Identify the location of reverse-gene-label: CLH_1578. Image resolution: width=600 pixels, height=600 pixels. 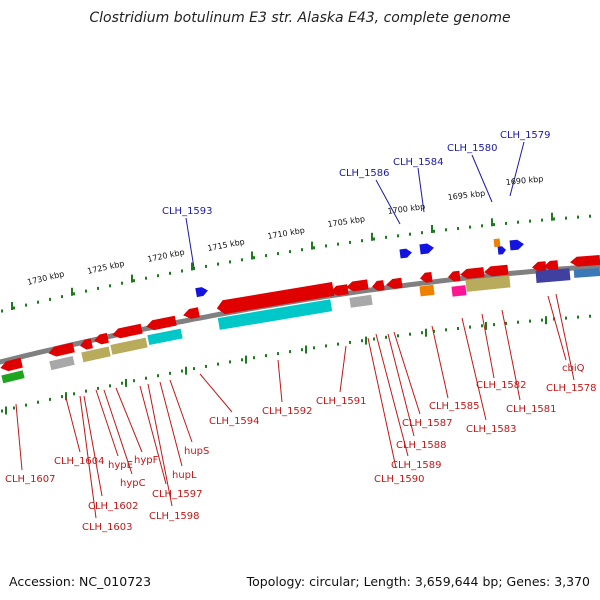
(571, 388).